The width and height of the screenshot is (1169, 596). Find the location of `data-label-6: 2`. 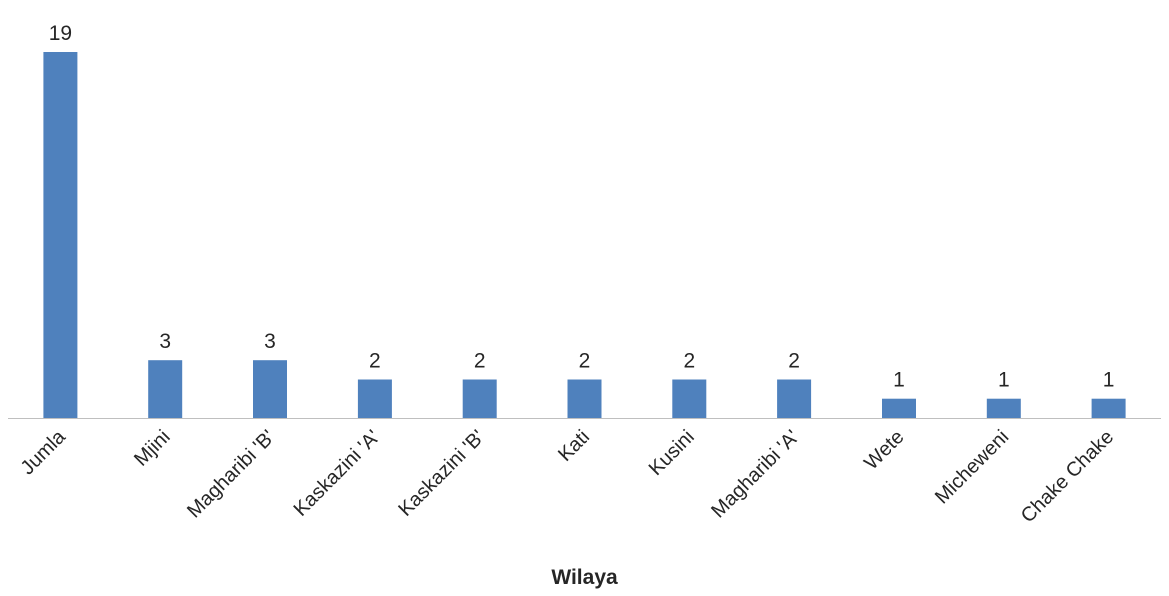

data-label-6: 2 is located at coordinates (689, 361).